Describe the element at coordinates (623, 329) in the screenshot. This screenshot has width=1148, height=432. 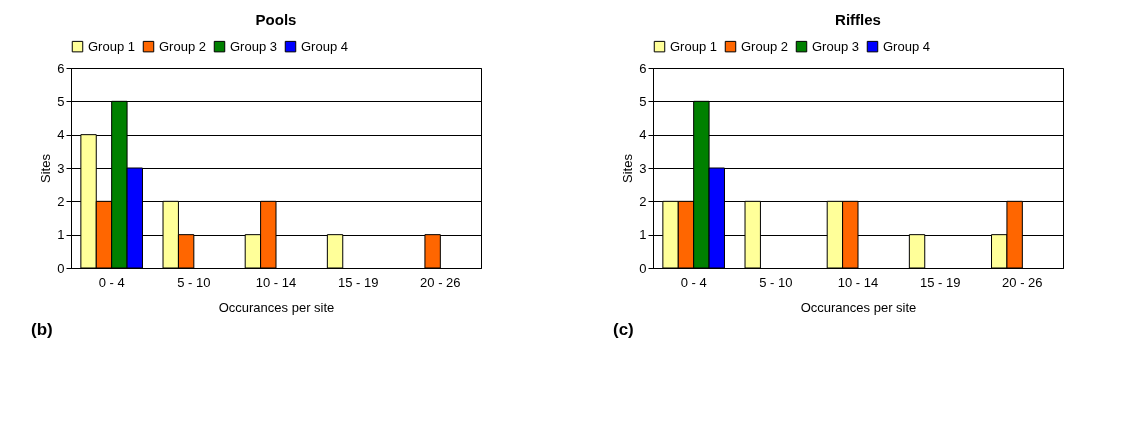
I see `text: (c)` at that location.